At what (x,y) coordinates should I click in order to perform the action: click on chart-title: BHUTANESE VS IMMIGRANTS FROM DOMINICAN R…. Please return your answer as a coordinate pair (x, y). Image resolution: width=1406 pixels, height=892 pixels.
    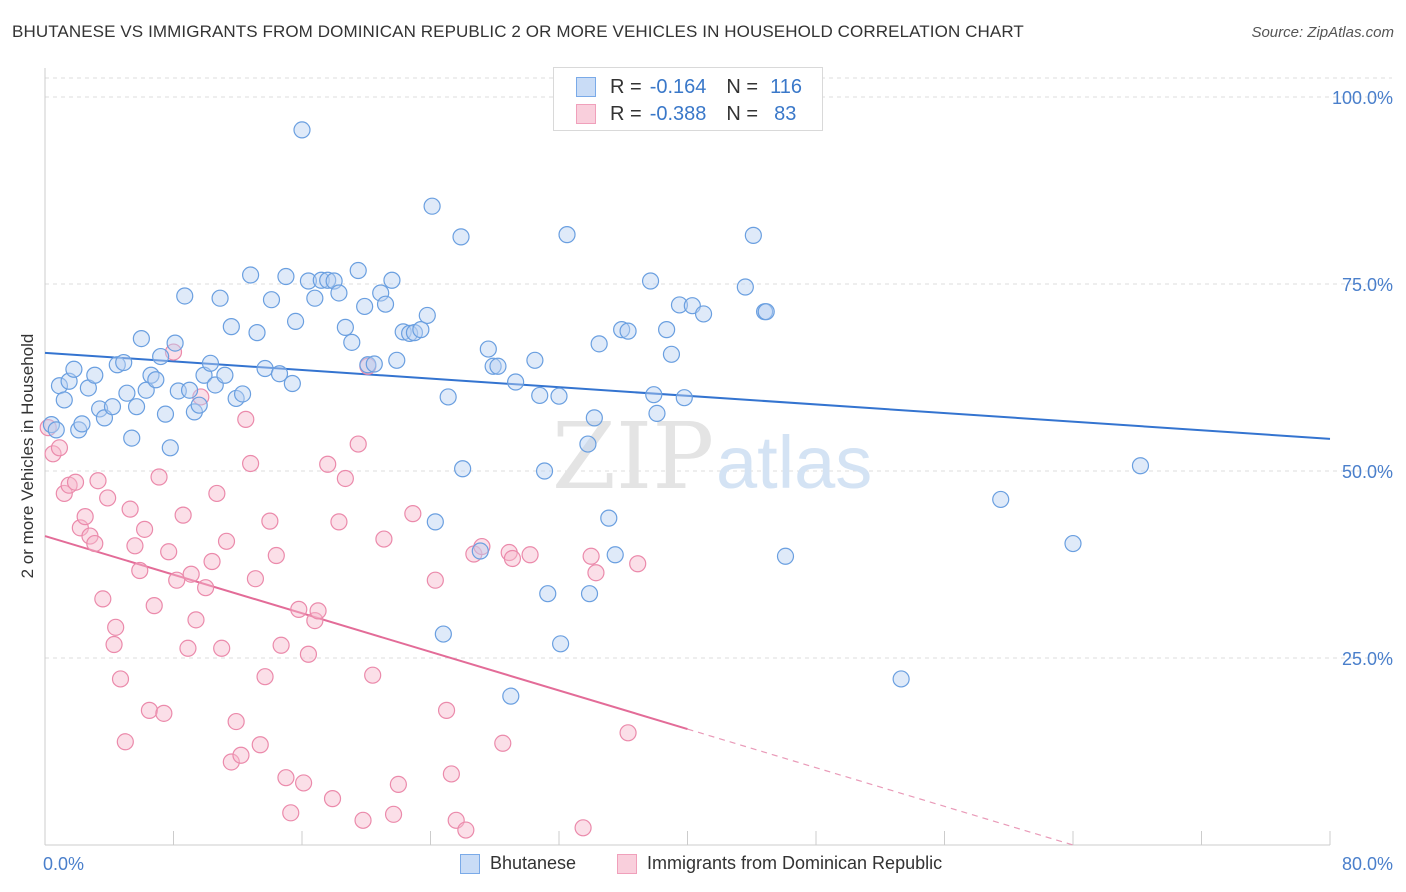
    Looking at the image, I should click on (518, 31).